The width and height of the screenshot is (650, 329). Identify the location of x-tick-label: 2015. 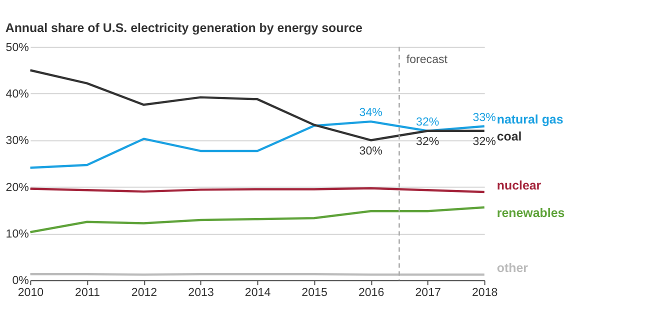
(315, 292).